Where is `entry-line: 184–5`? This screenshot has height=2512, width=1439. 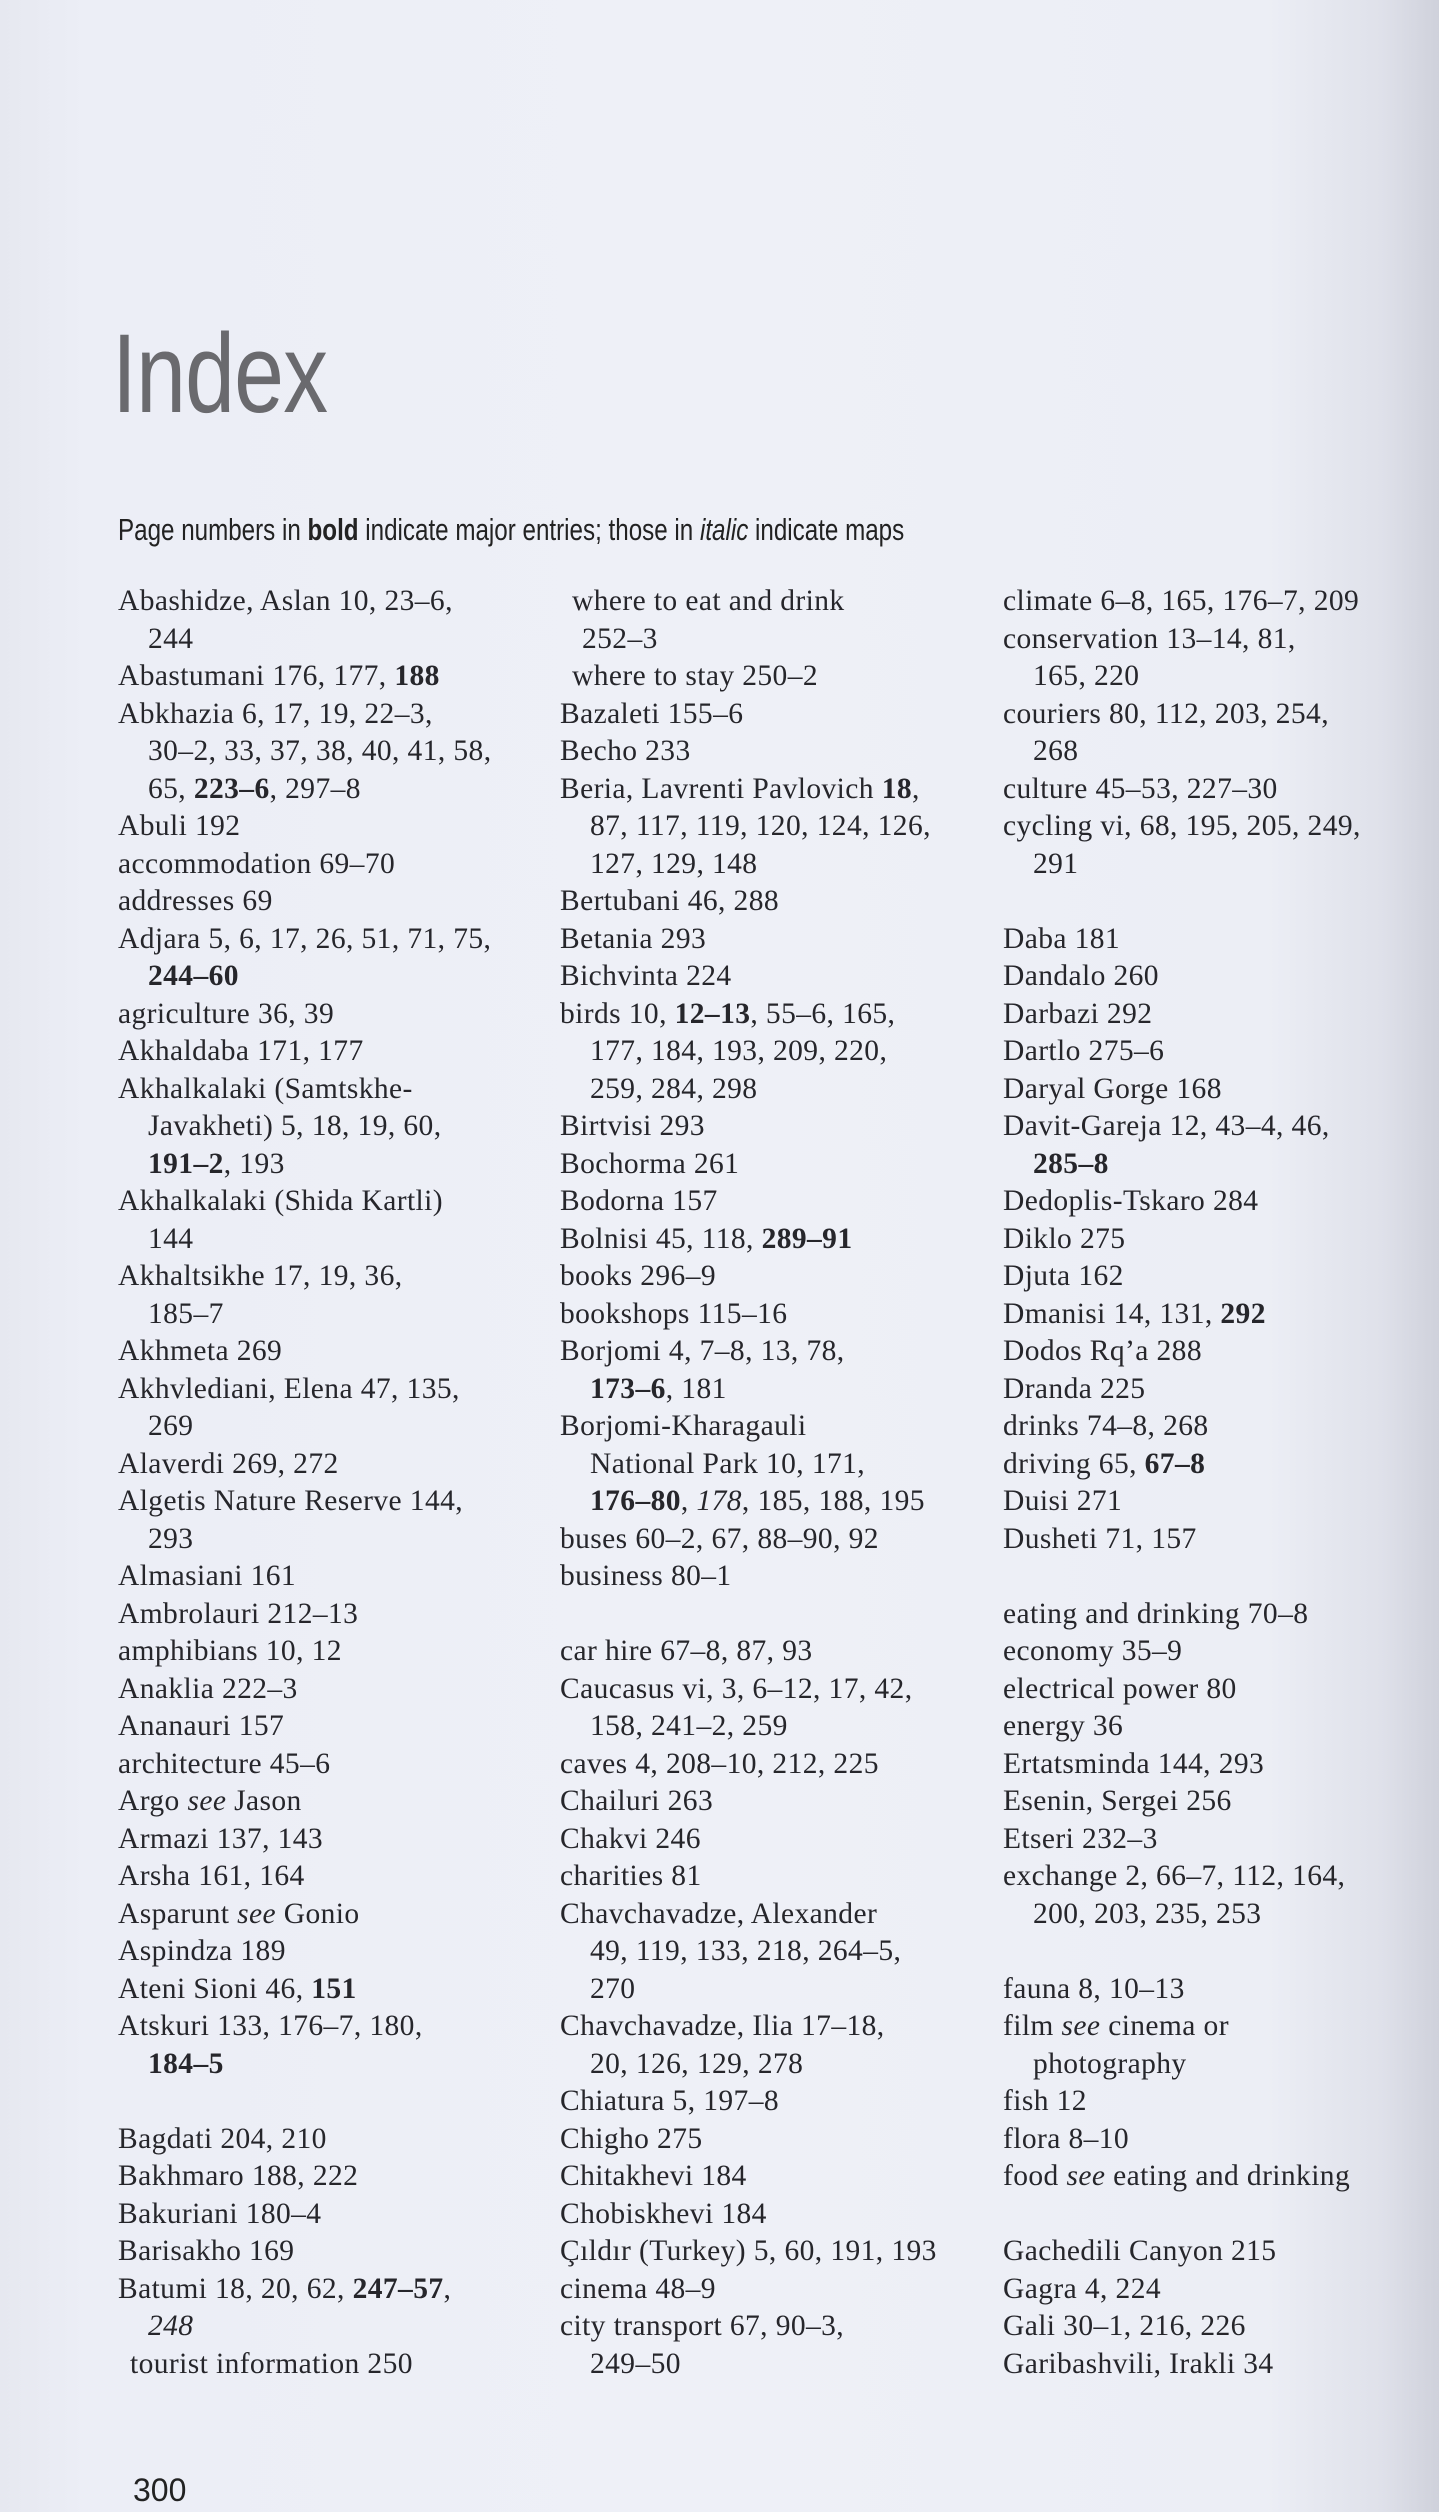
entry-line: 184–5 is located at coordinates (328, 2065).